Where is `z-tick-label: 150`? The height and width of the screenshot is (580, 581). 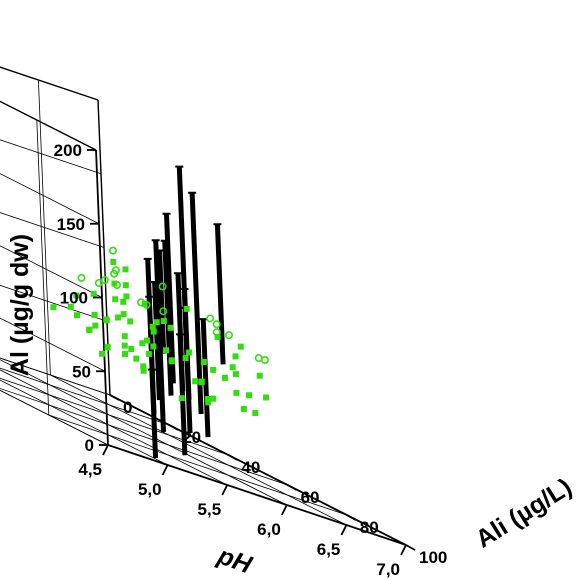
z-tick-label: 150 is located at coordinates (71, 224).